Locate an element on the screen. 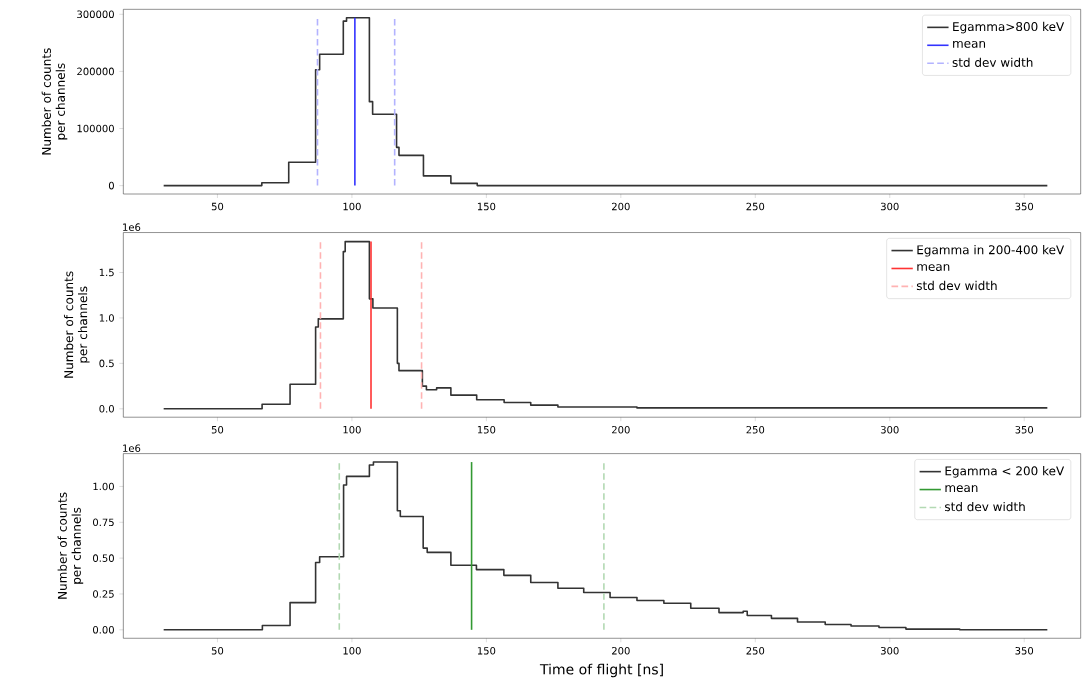 This screenshot has width=1084, height=692. y-tick-label: 1.5 is located at coordinates (106, 272).